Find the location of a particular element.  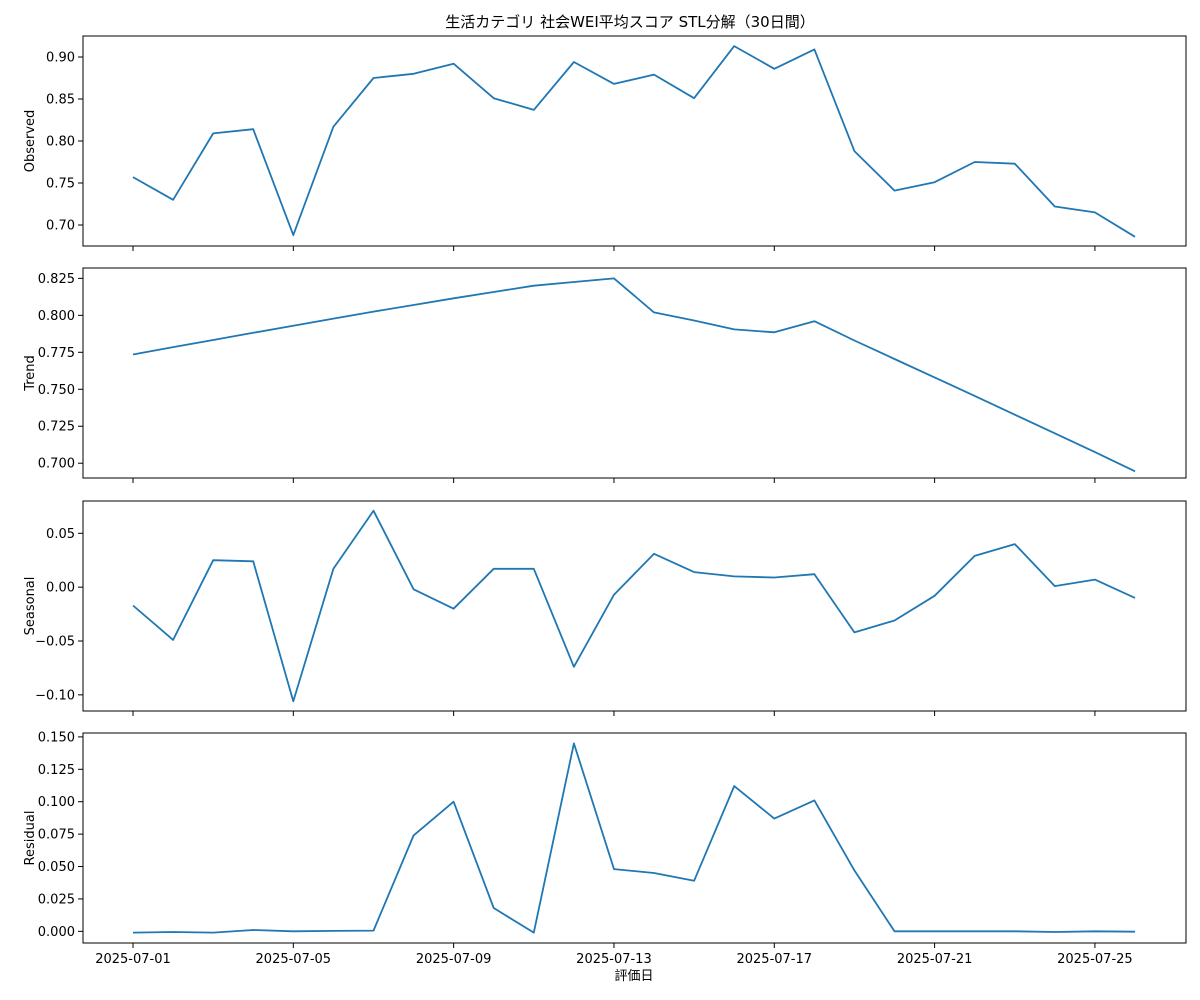

y-tick-label: 0.75 is located at coordinates (60, 184).